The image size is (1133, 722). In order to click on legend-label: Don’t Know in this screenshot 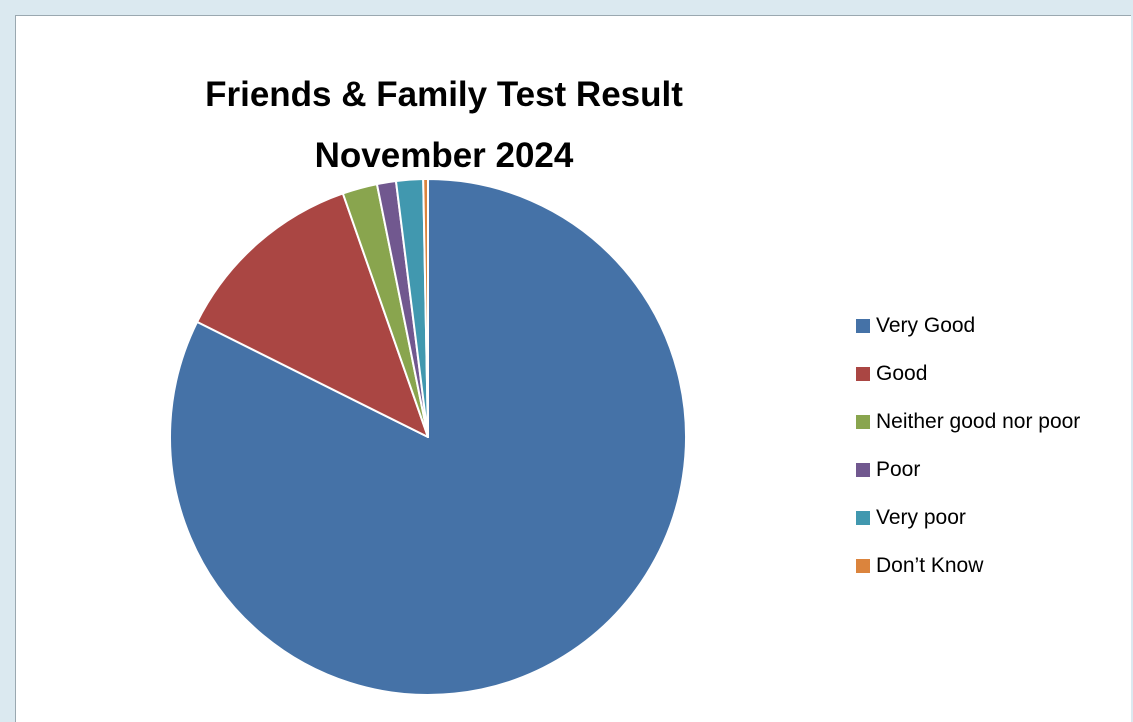, I will do `click(930, 565)`.